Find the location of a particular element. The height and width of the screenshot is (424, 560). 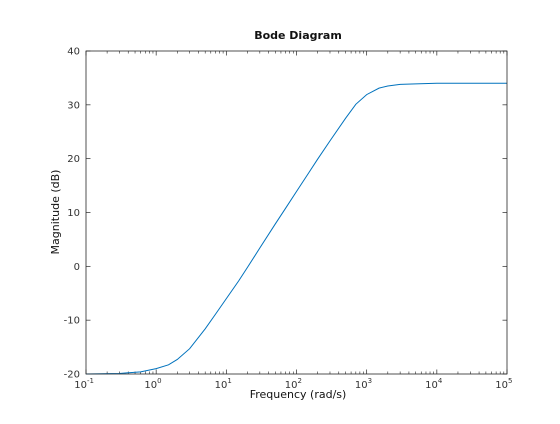

x-tick-labels: 10 -1 10 0 10 1 10 2 10 3 10 4 10 5 is located at coordinates (293, 384).